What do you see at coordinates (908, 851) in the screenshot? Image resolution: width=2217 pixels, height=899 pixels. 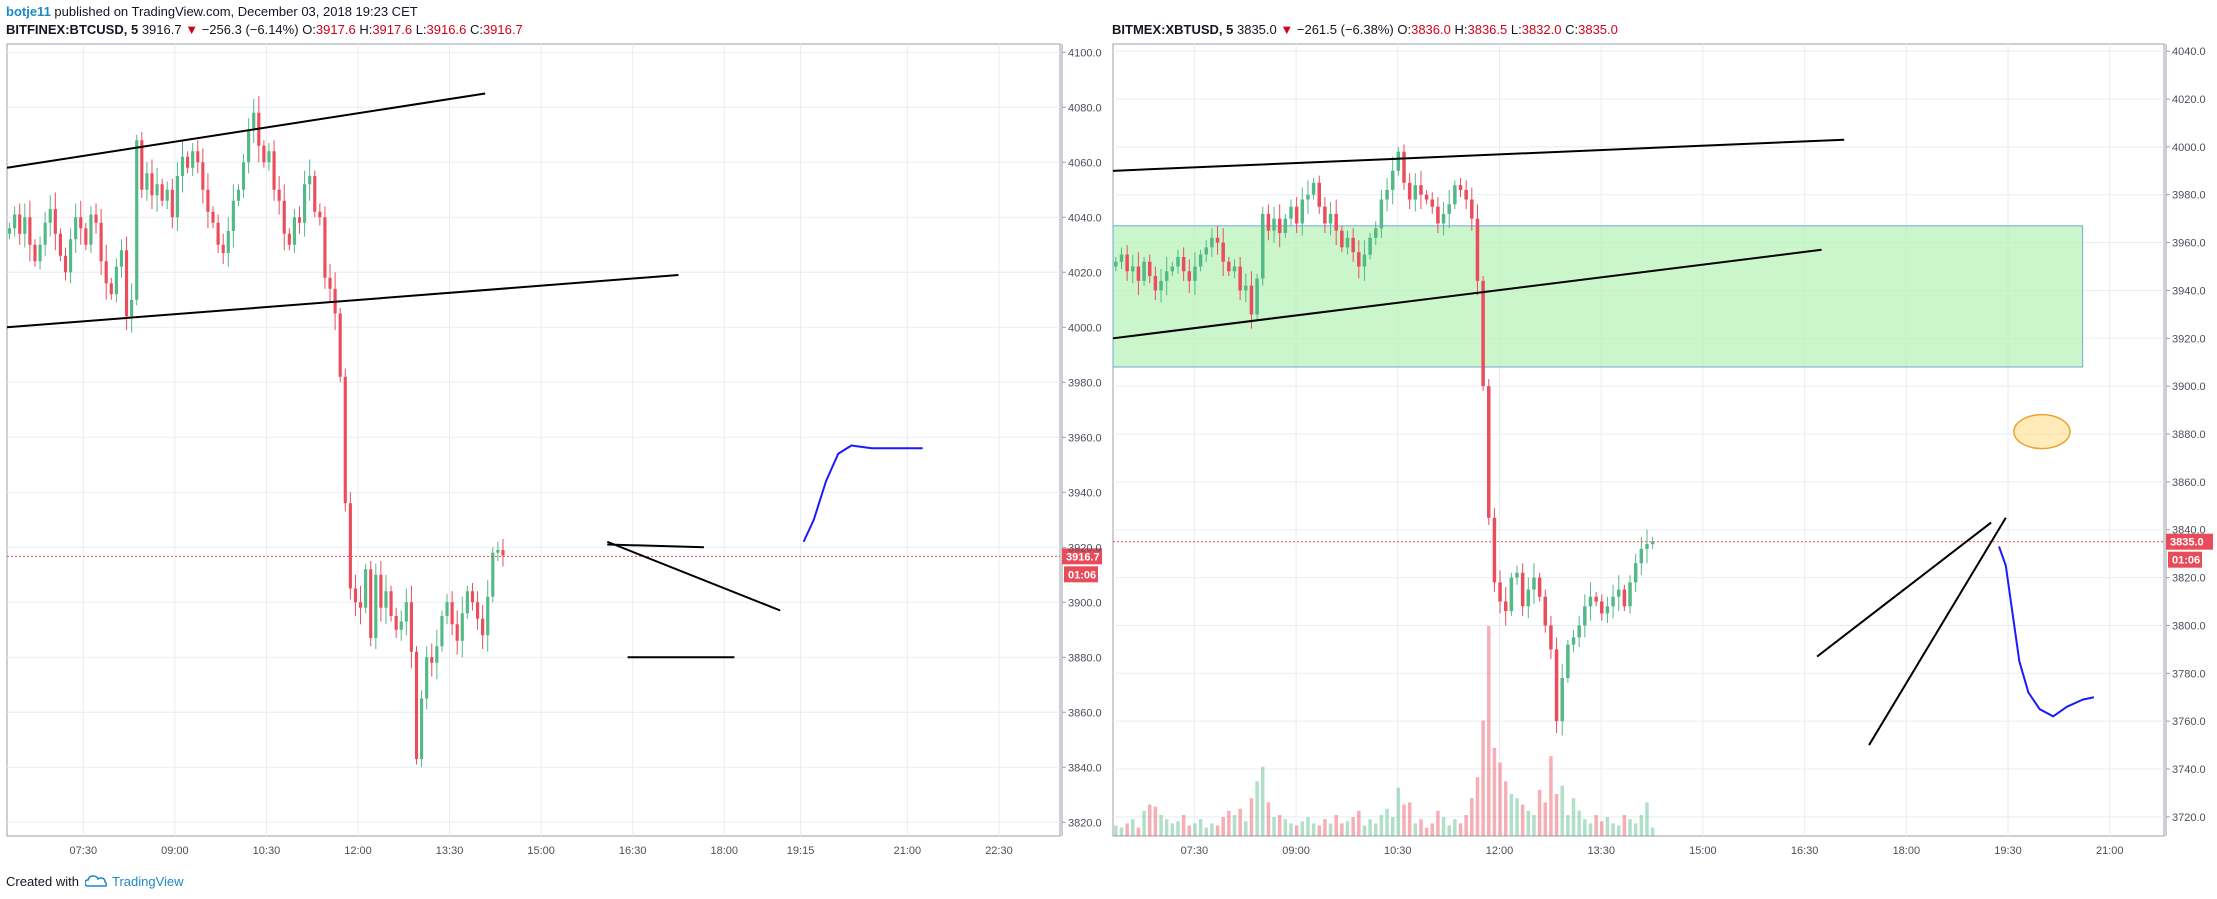 I see `time-tick-label: 21:00` at bounding box center [908, 851].